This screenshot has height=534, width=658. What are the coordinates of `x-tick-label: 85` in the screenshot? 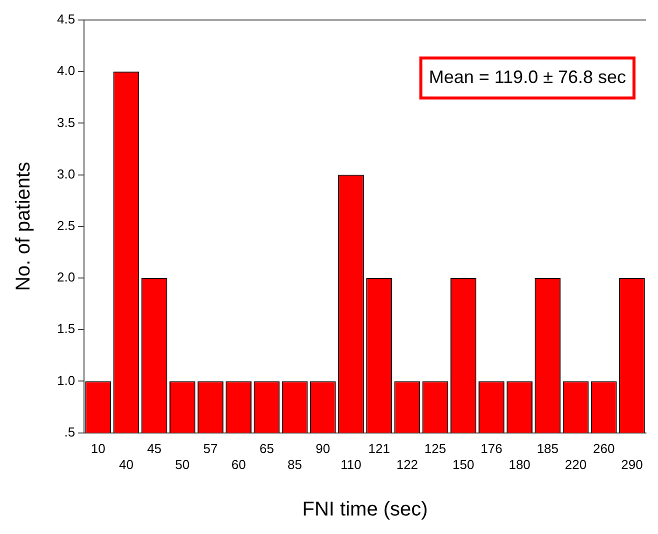 It's located at (295, 464).